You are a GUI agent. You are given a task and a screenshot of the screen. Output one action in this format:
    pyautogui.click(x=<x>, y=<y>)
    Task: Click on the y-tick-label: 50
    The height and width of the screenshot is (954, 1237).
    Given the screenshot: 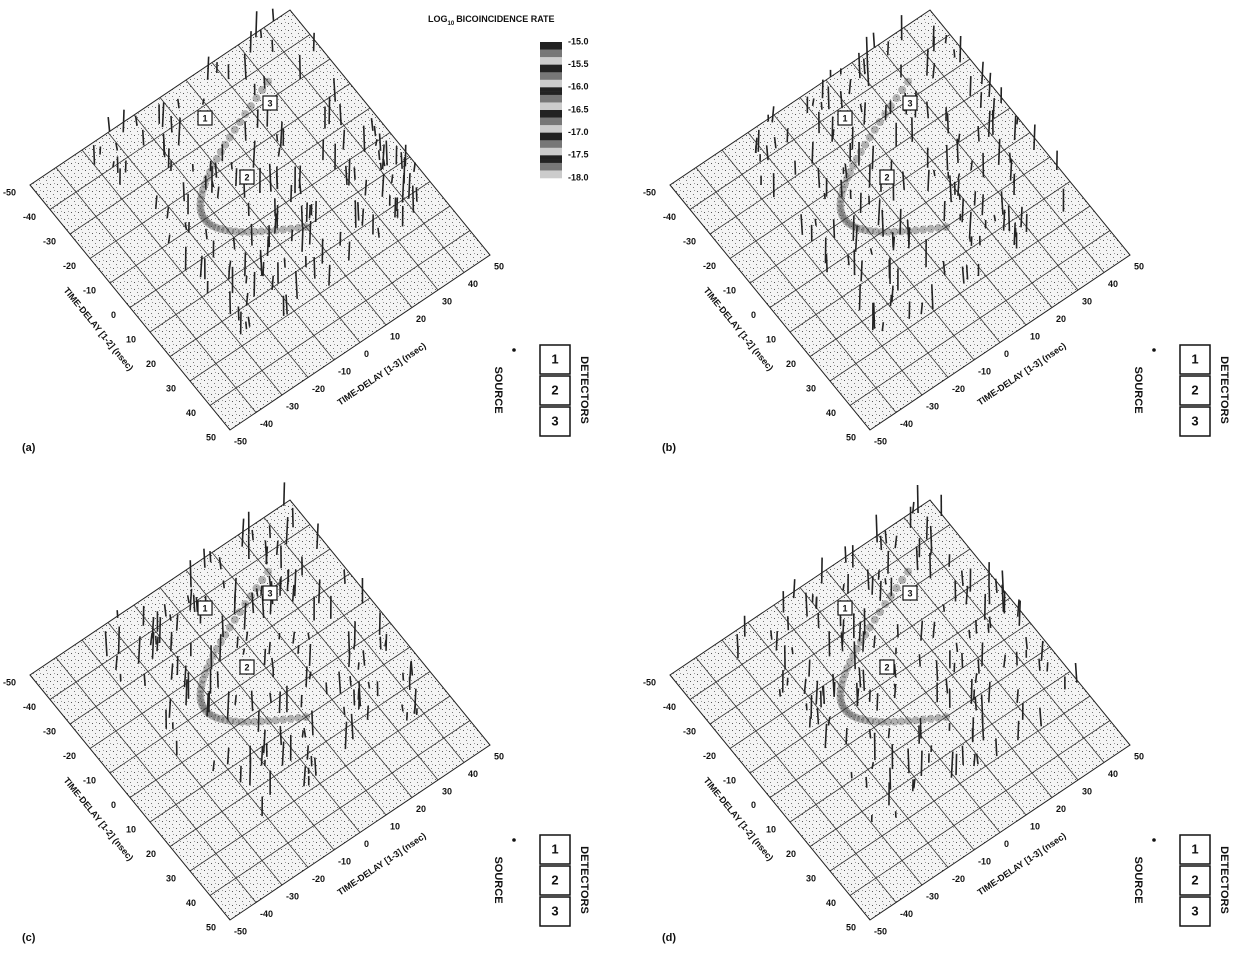 What is the action you would take?
    pyautogui.click(x=499, y=266)
    